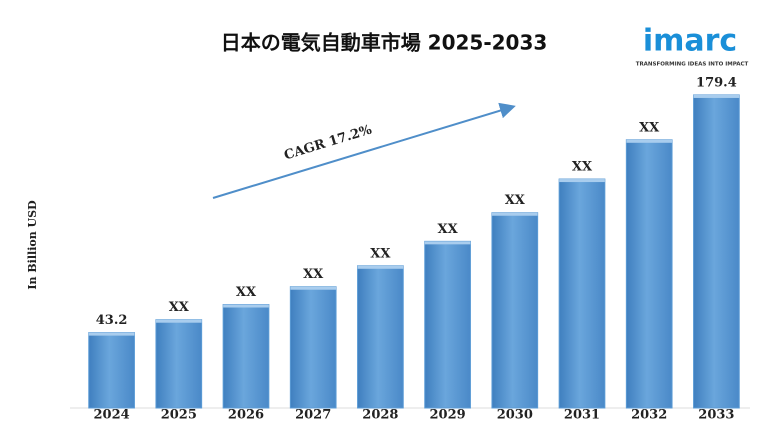  What do you see at coordinates (692, 65) in the screenshot?
I see `logo-tagline: TRANSFORMING IDEAS INTO IMPACT` at bounding box center [692, 65].